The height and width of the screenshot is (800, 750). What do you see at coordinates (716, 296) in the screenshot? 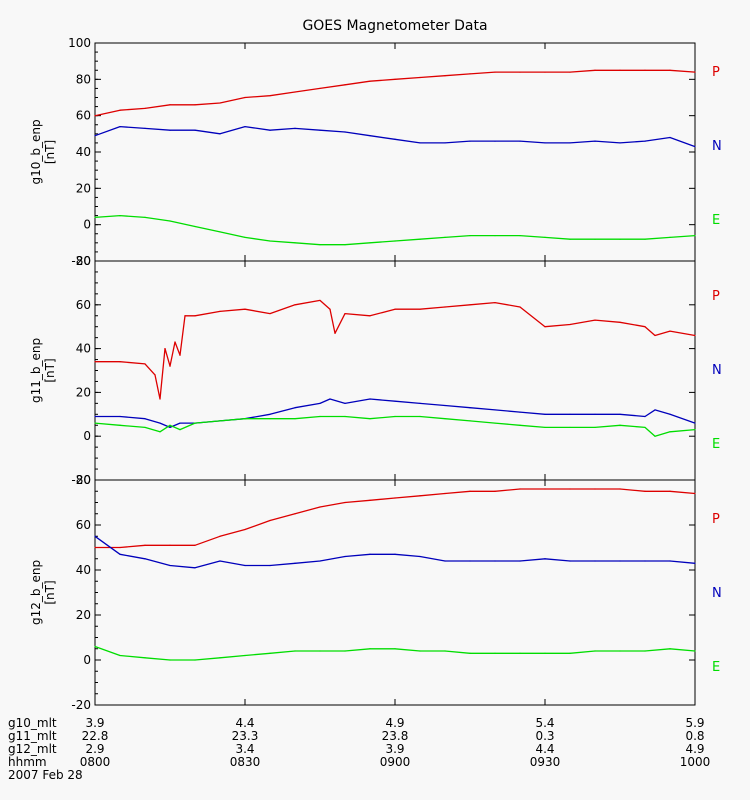
I see `legend-P: P` at bounding box center [716, 296].